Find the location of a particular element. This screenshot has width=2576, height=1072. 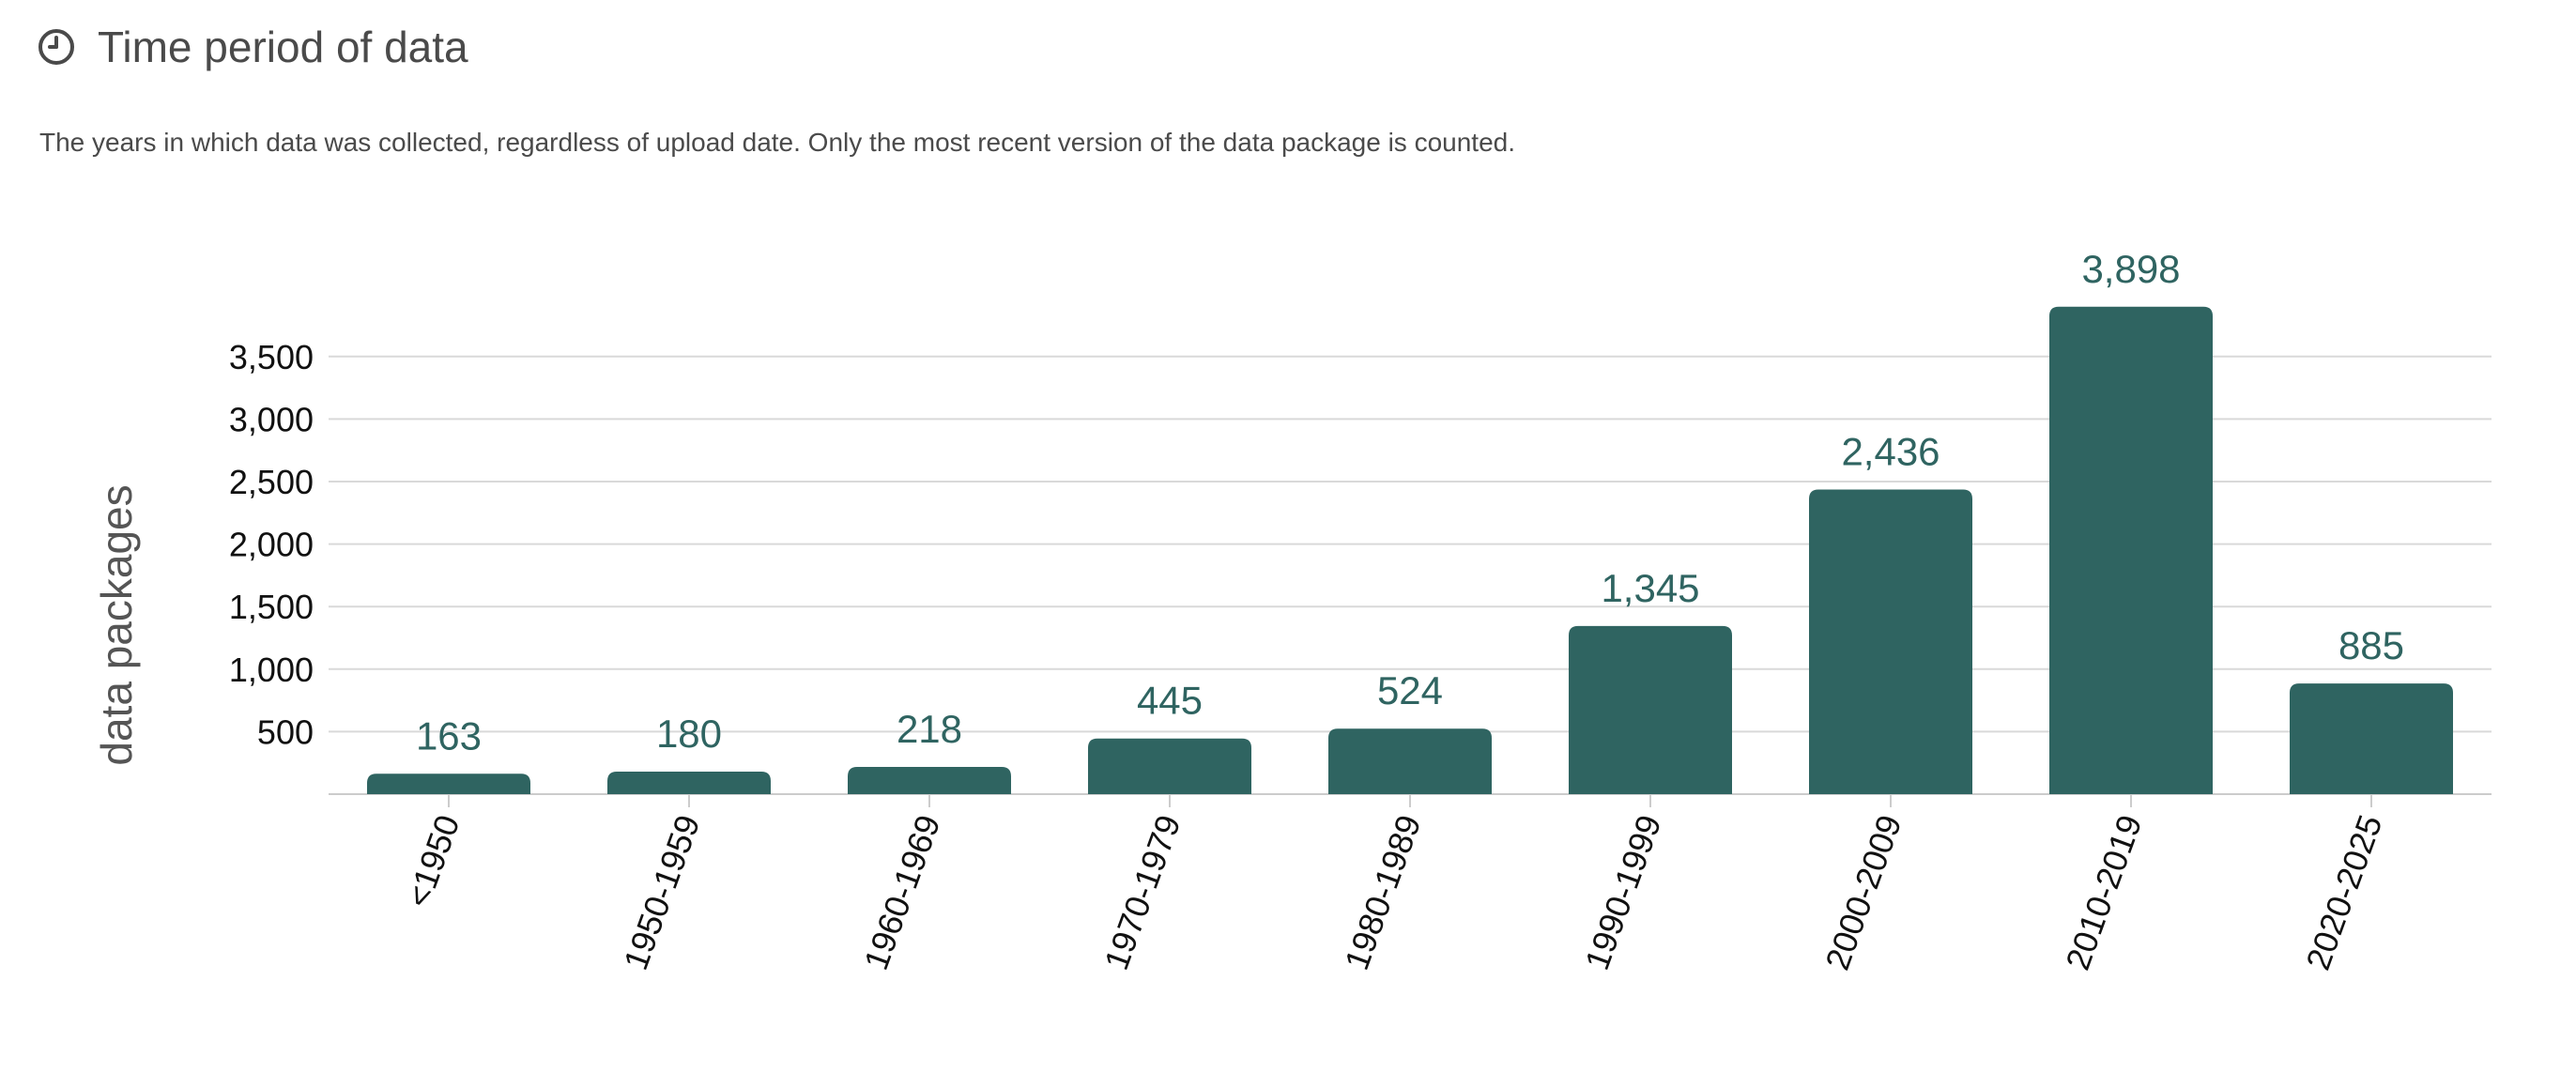

data-label: 1,345 is located at coordinates (1650, 588).